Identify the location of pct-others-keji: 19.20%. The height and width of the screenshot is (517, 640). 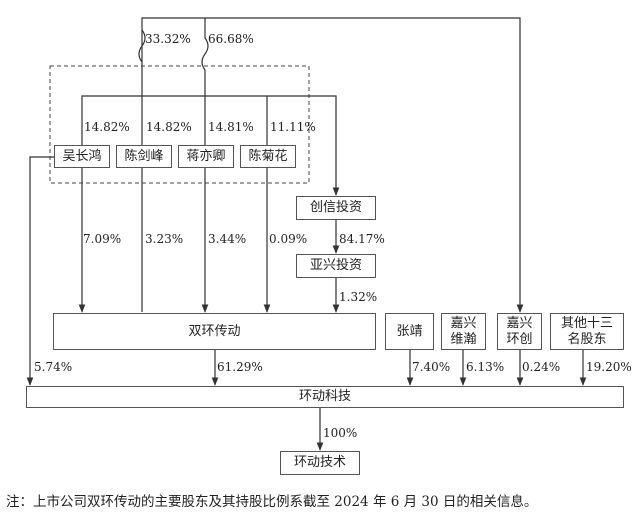
(609, 367).